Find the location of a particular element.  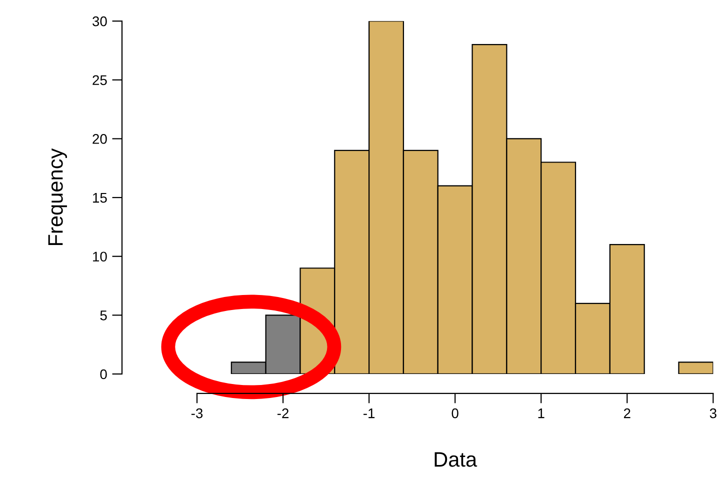

y-tick-label: 0 is located at coordinates (103, 374).